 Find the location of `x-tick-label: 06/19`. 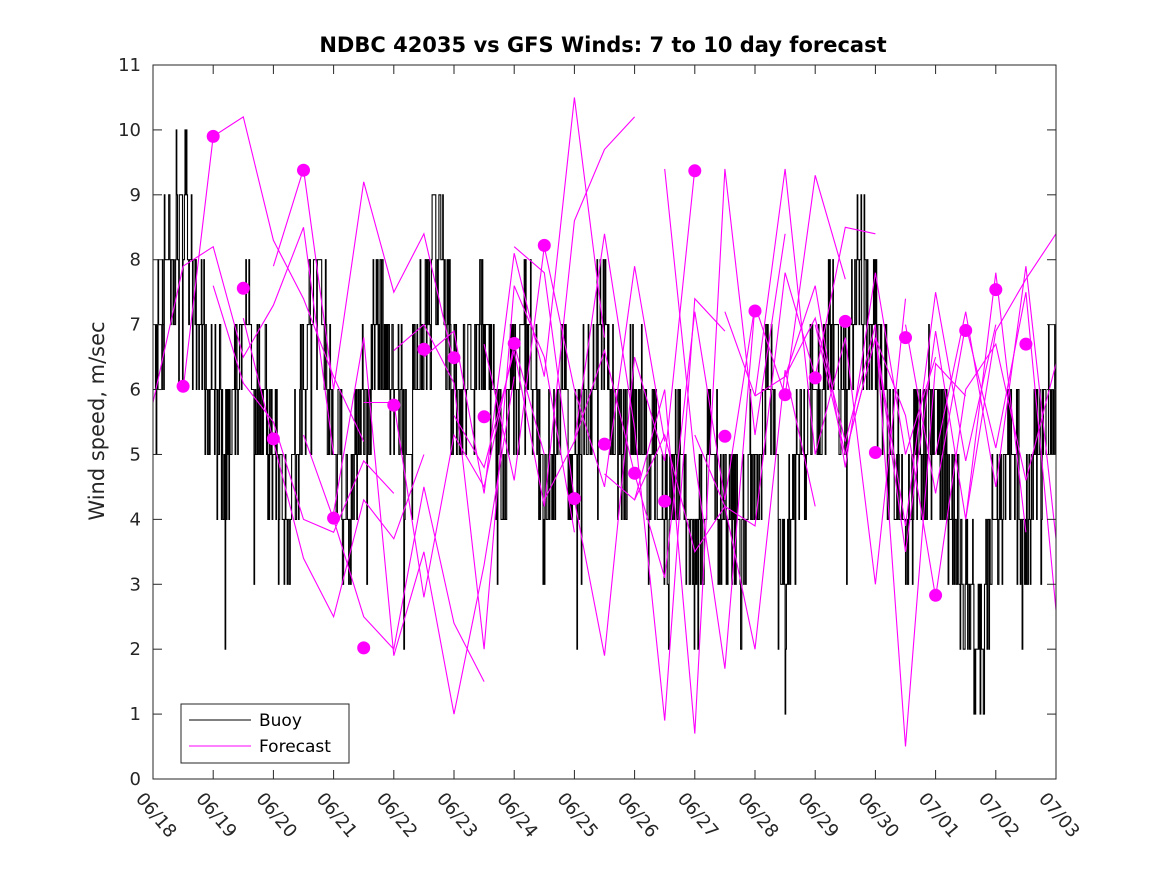

x-tick-label: 06/19 is located at coordinates (215, 815).